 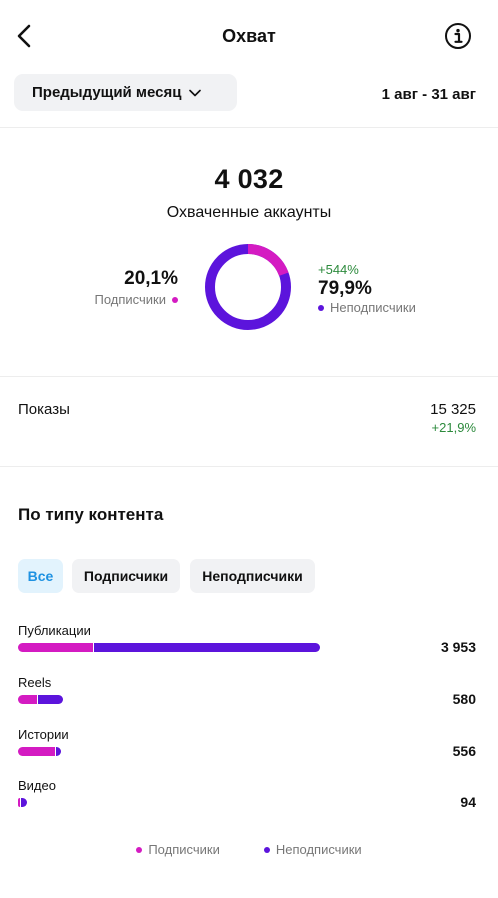 What do you see at coordinates (458, 647) in the screenshot?
I see `content-row-value: 3 953` at bounding box center [458, 647].